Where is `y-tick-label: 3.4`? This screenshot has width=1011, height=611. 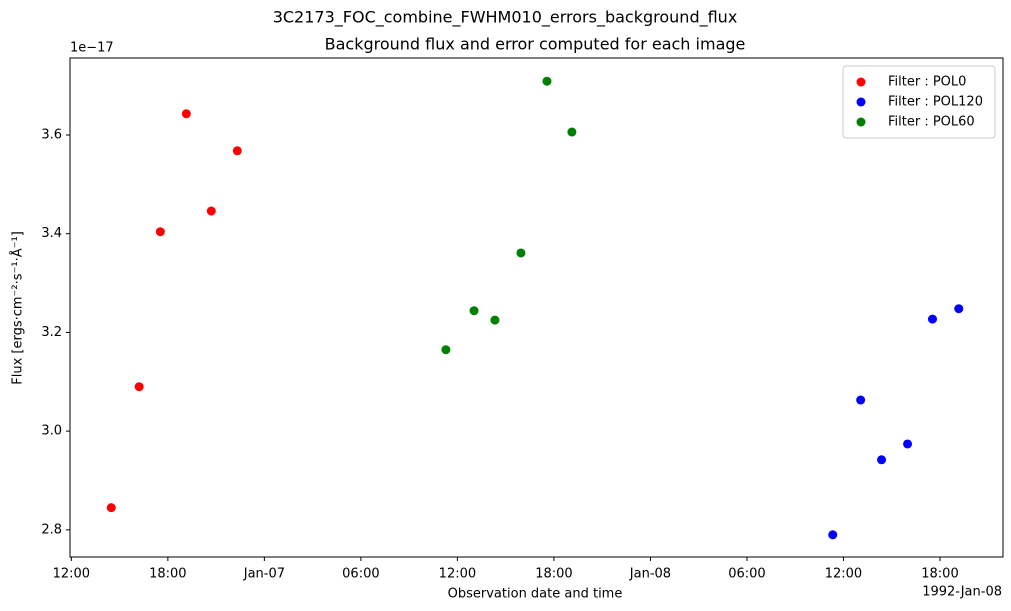
y-tick-label: 3.4 is located at coordinates (51, 233).